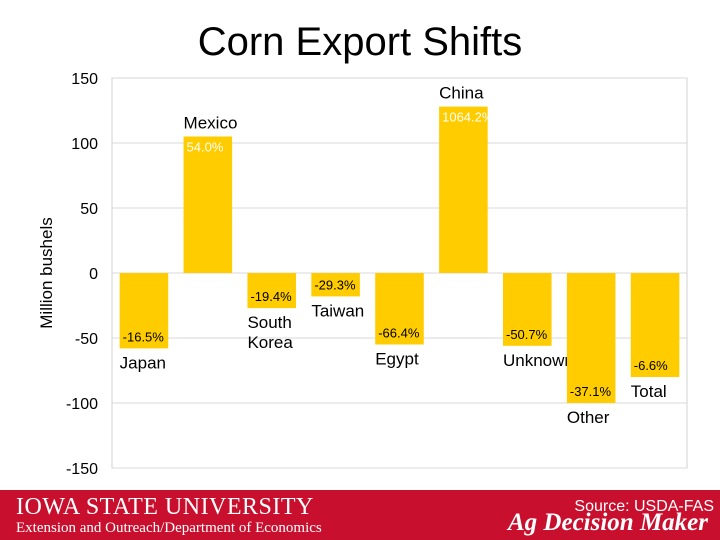  I want to click on data-label: -19.4%, so click(271, 296).